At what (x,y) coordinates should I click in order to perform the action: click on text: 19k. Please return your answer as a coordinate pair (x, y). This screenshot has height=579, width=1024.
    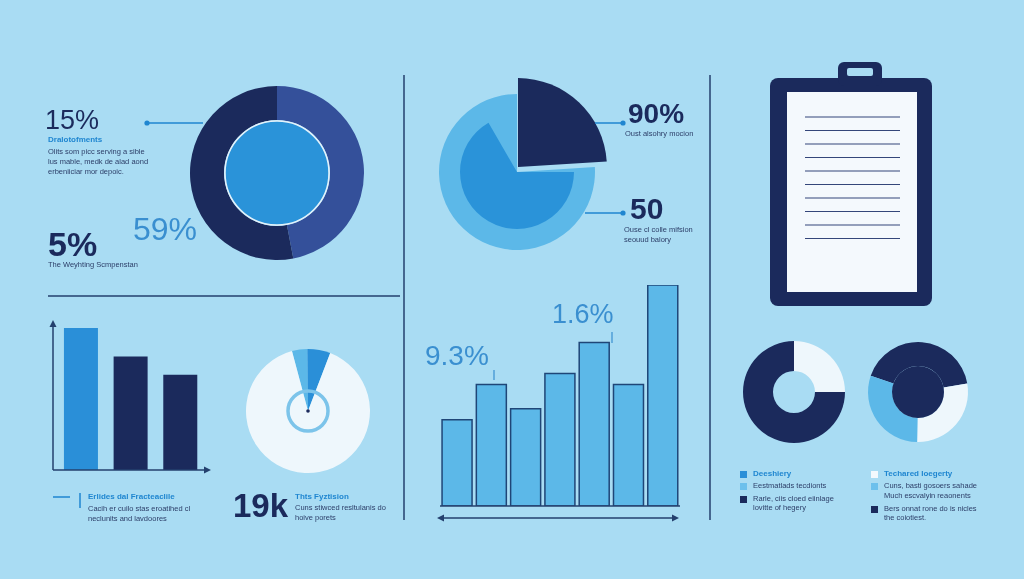
    Looking at the image, I should click on (261, 505).